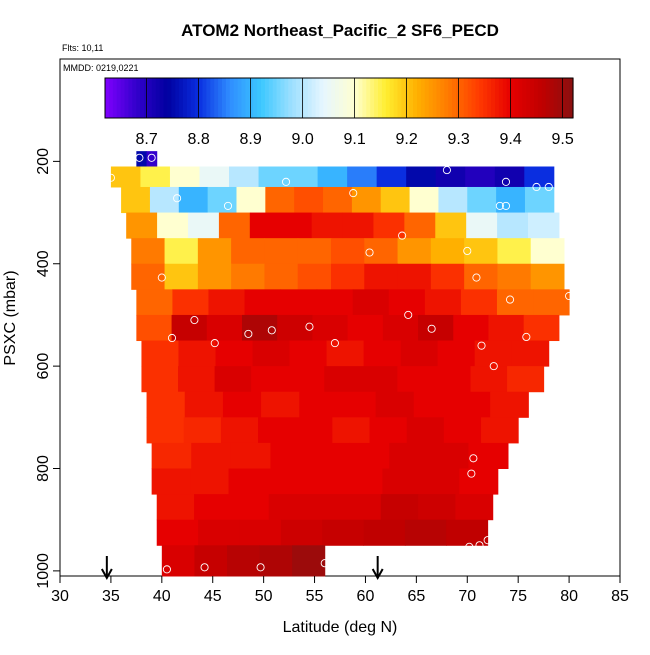  What do you see at coordinates (162, 596) in the screenshot?
I see `x-tick-label: 40` at bounding box center [162, 596].